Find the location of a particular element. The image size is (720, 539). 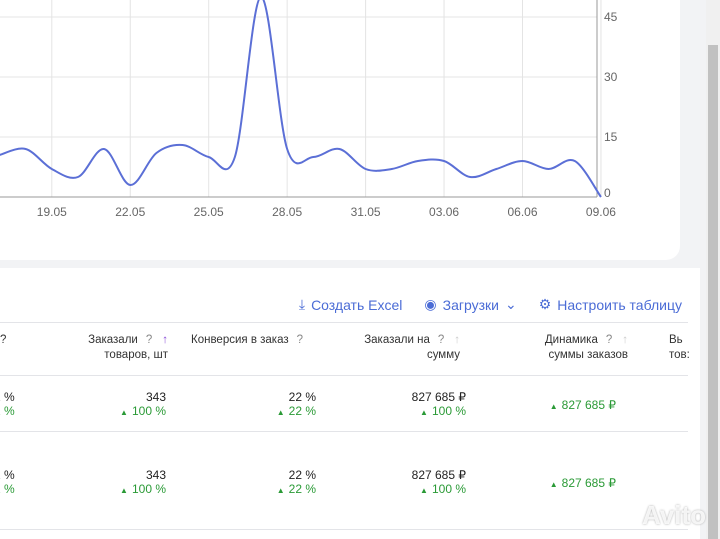

avito-watermark: Avito is located at coordinates (673, 515).